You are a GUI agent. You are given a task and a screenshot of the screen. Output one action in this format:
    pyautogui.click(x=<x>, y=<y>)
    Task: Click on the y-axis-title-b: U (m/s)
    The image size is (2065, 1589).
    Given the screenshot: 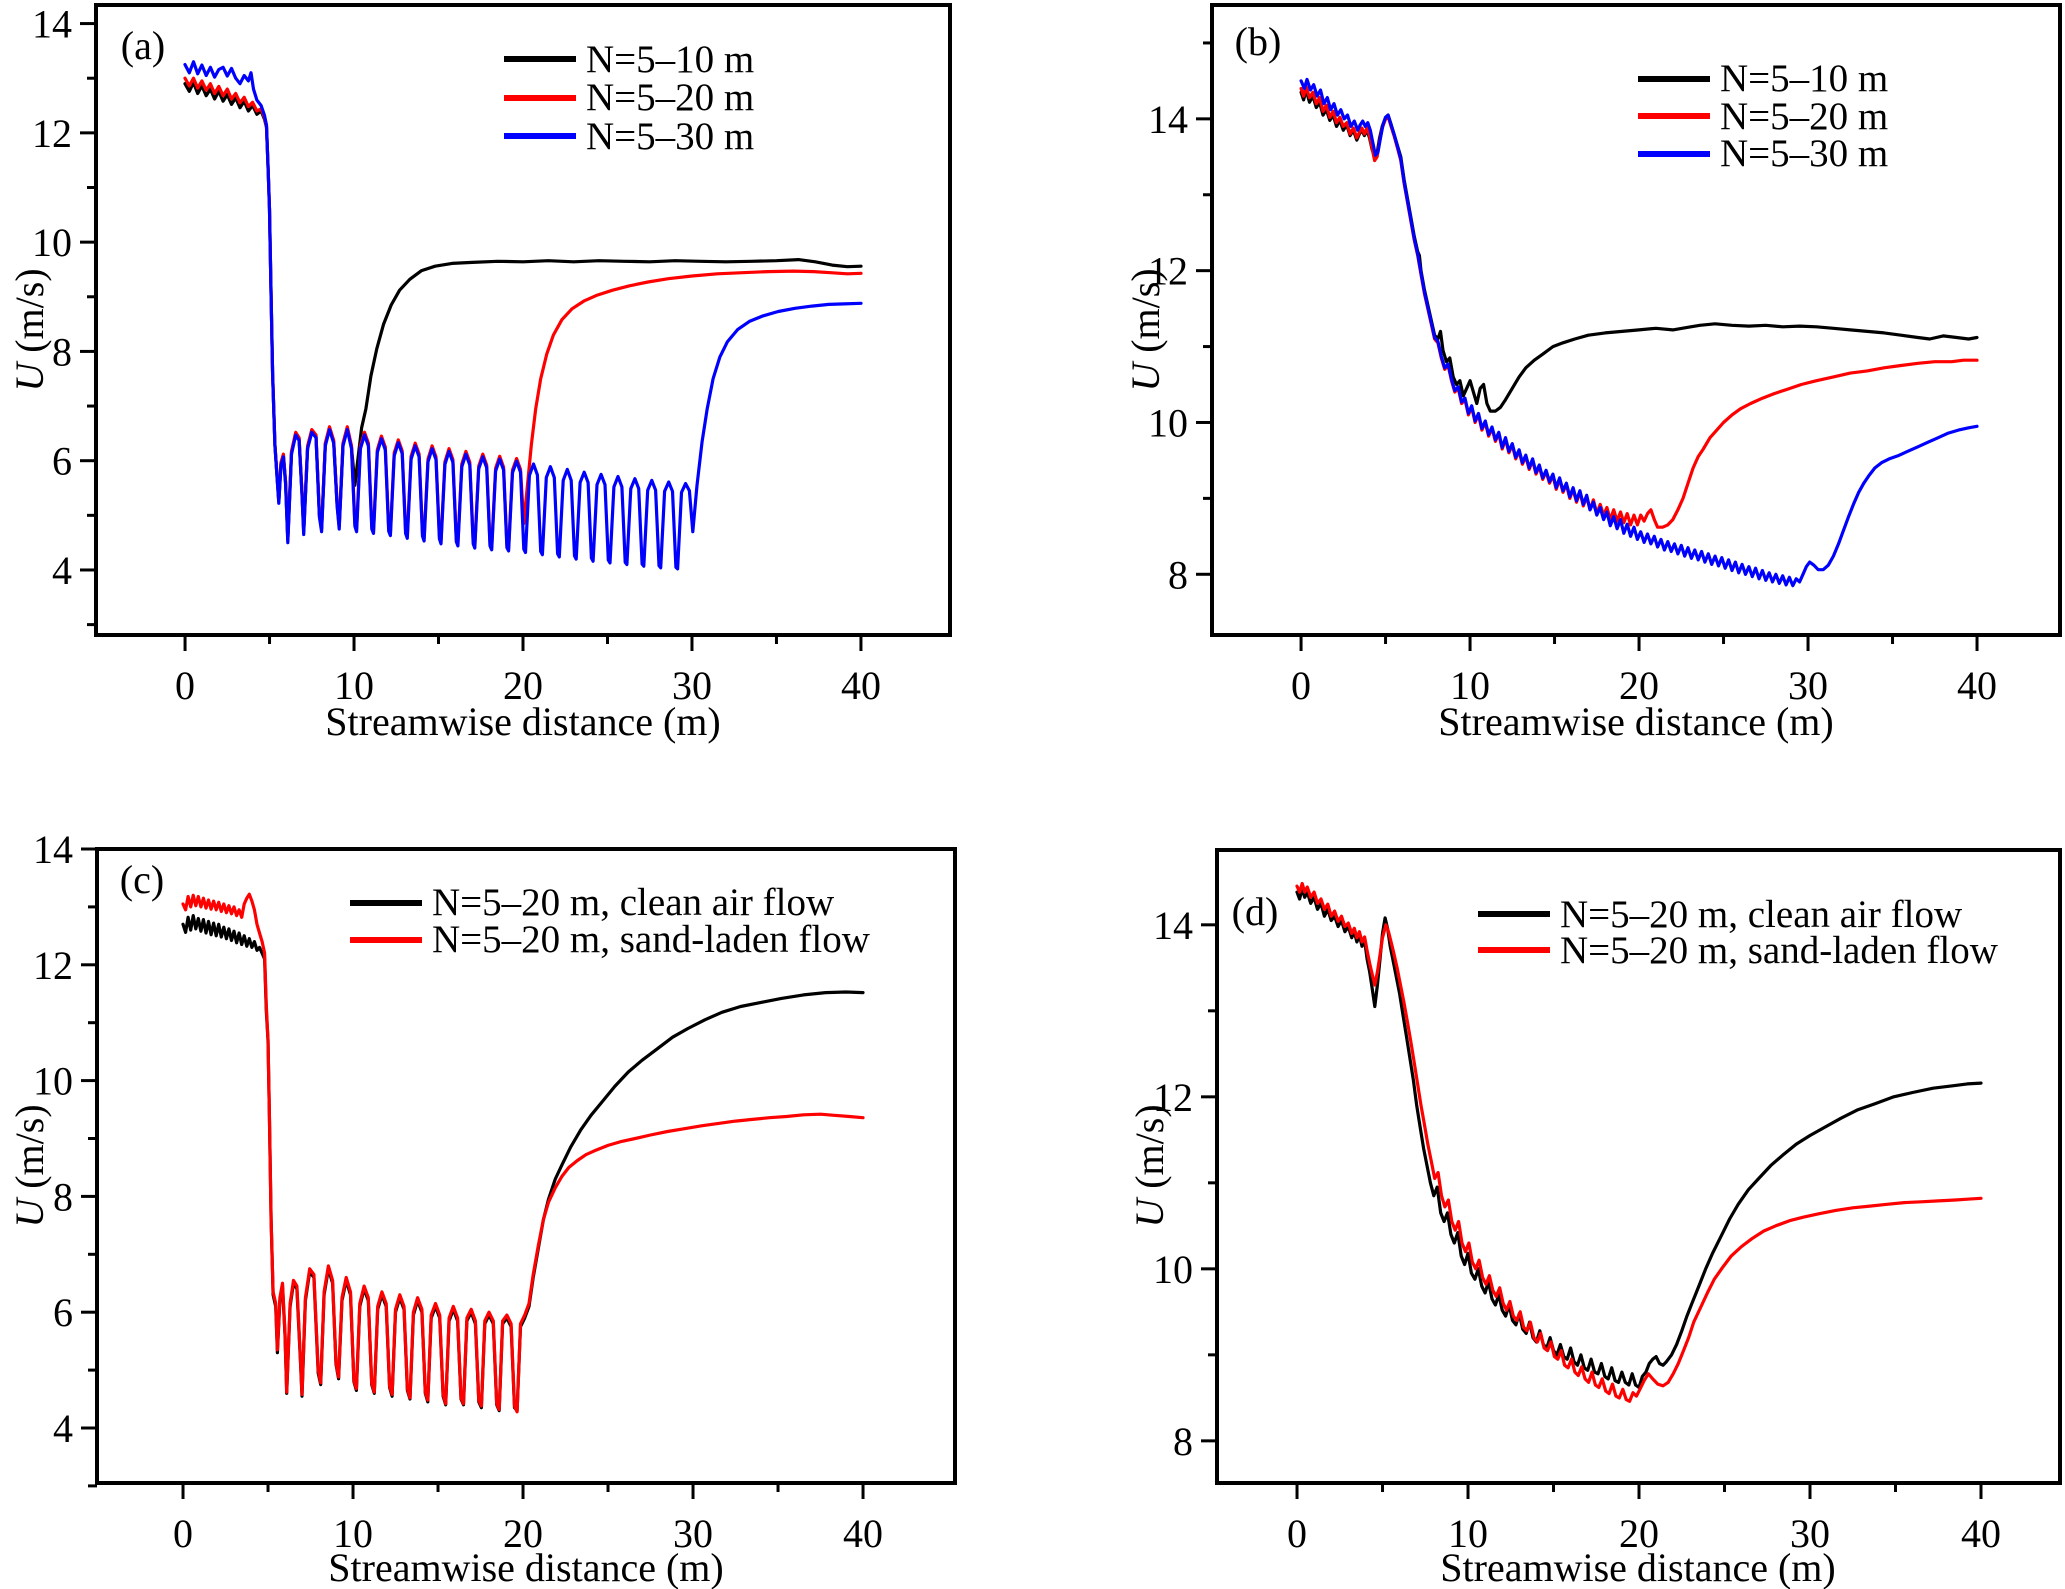 What is the action you would take?
    pyautogui.click(x=1146, y=330)
    